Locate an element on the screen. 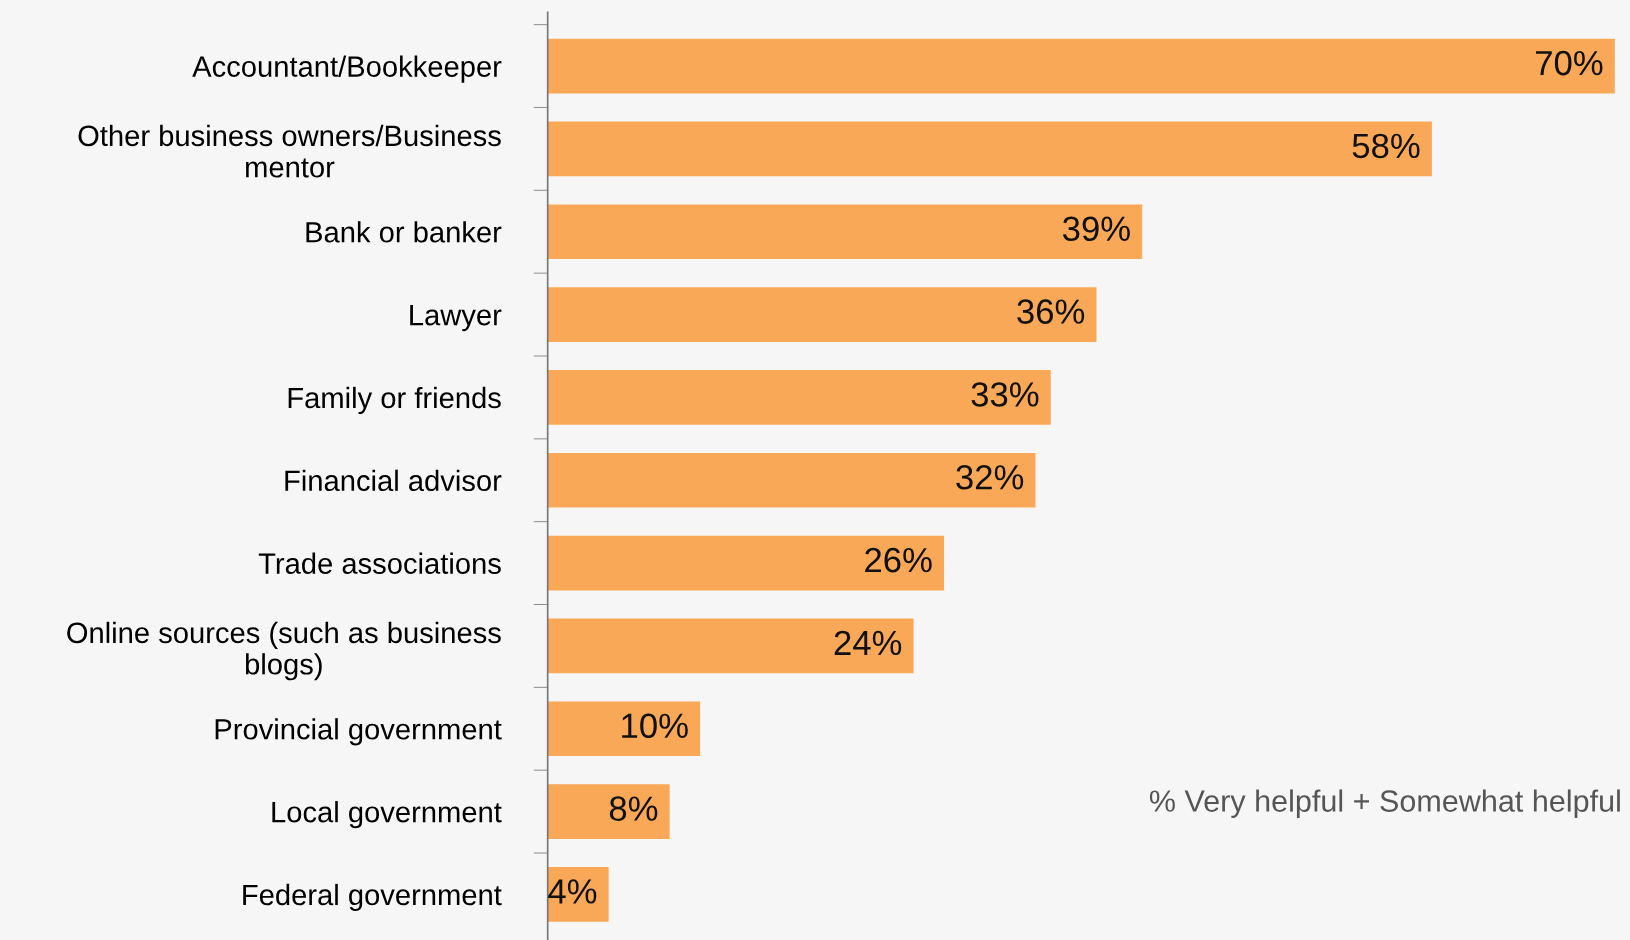 This screenshot has height=940, width=1630. y-tick-label: Accountant/Bookkeeper is located at coordinates (347, 69).